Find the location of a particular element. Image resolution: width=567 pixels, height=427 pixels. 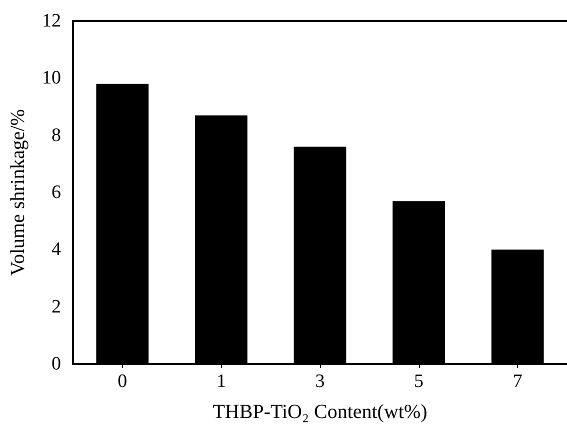

y-tick-label: 12 is located at coordinates (51, 21).